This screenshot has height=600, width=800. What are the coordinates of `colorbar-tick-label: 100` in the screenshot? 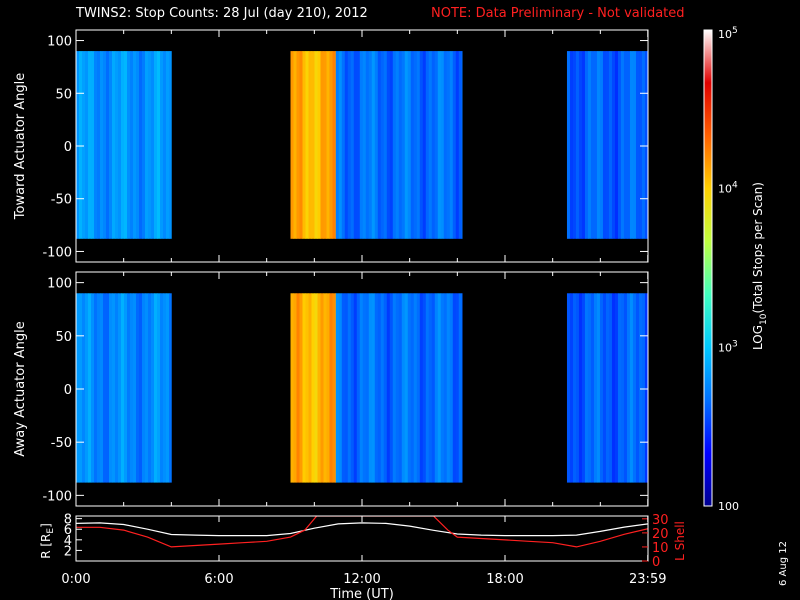 It's located at (728, 506).